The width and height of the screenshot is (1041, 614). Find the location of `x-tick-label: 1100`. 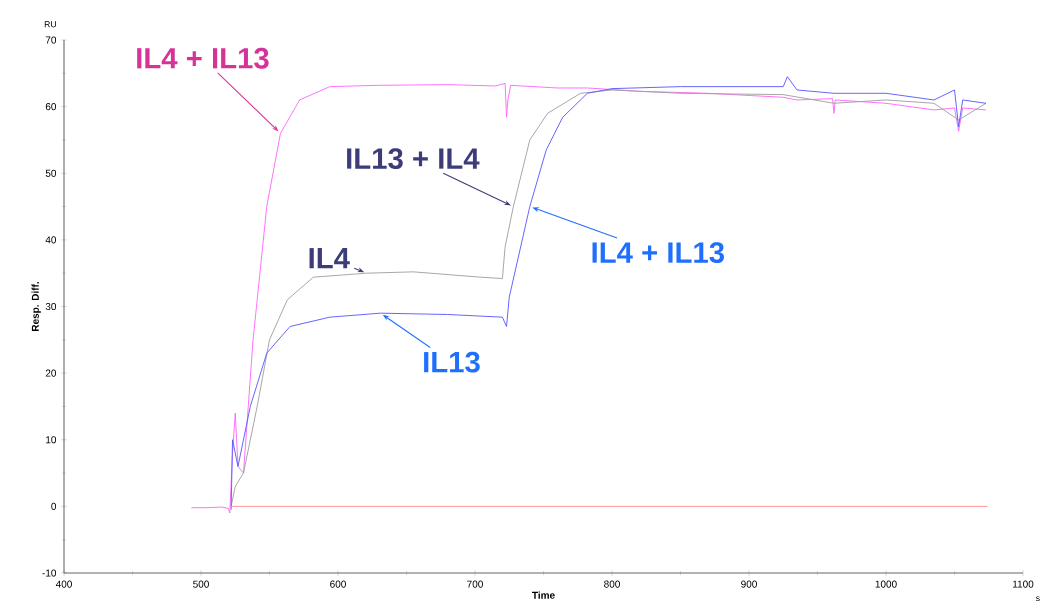

x-tick-label: 1100 is located at coordinates (1023, 584).